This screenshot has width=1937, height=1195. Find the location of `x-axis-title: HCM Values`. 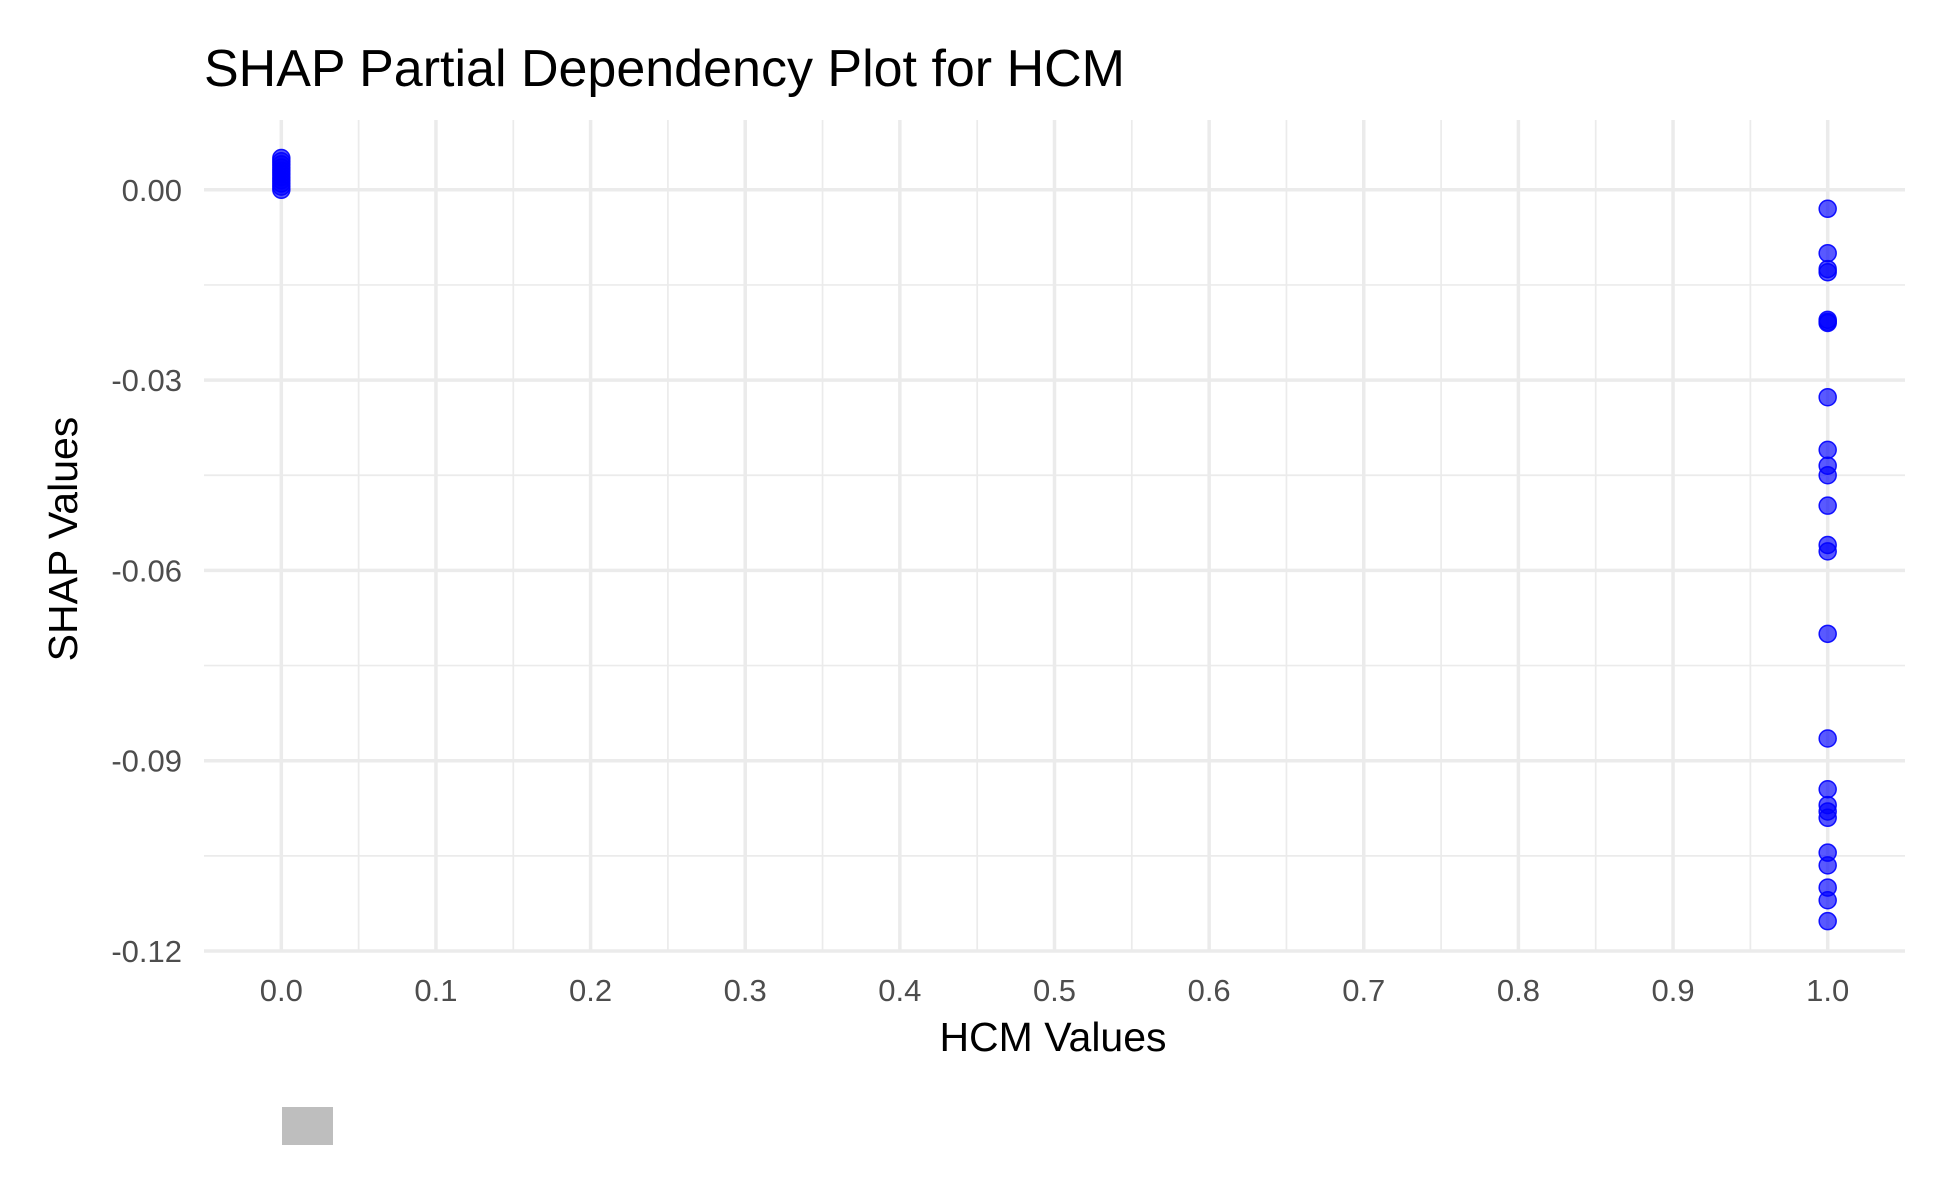

x-axis-title: HCM Values is located at coordinates (1052, 1037).